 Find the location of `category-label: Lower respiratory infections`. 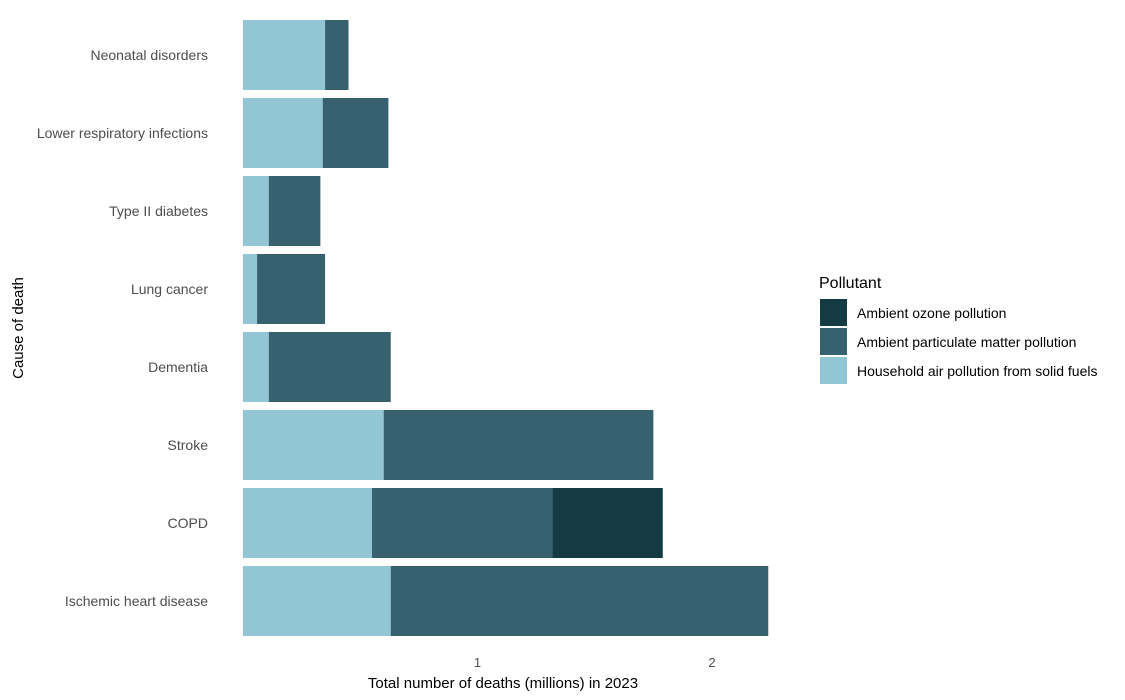

category-label: Lower respiratory infections is located at coordinates (122, 133).